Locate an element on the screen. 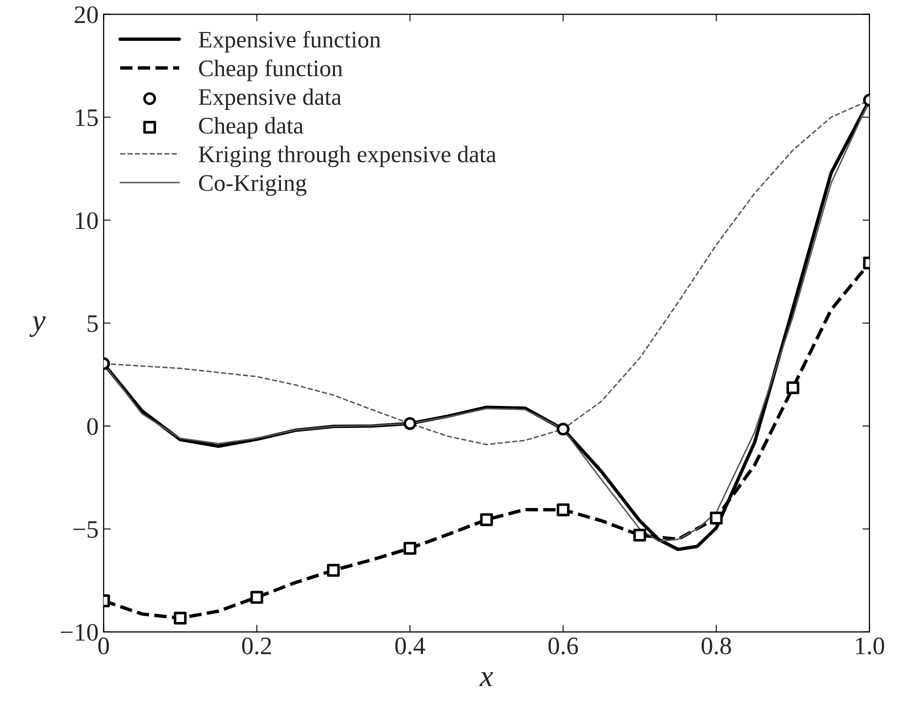 The height and width of the screenshot is (714, 901). y-axis-title: y is located at coordinates (37, 326).